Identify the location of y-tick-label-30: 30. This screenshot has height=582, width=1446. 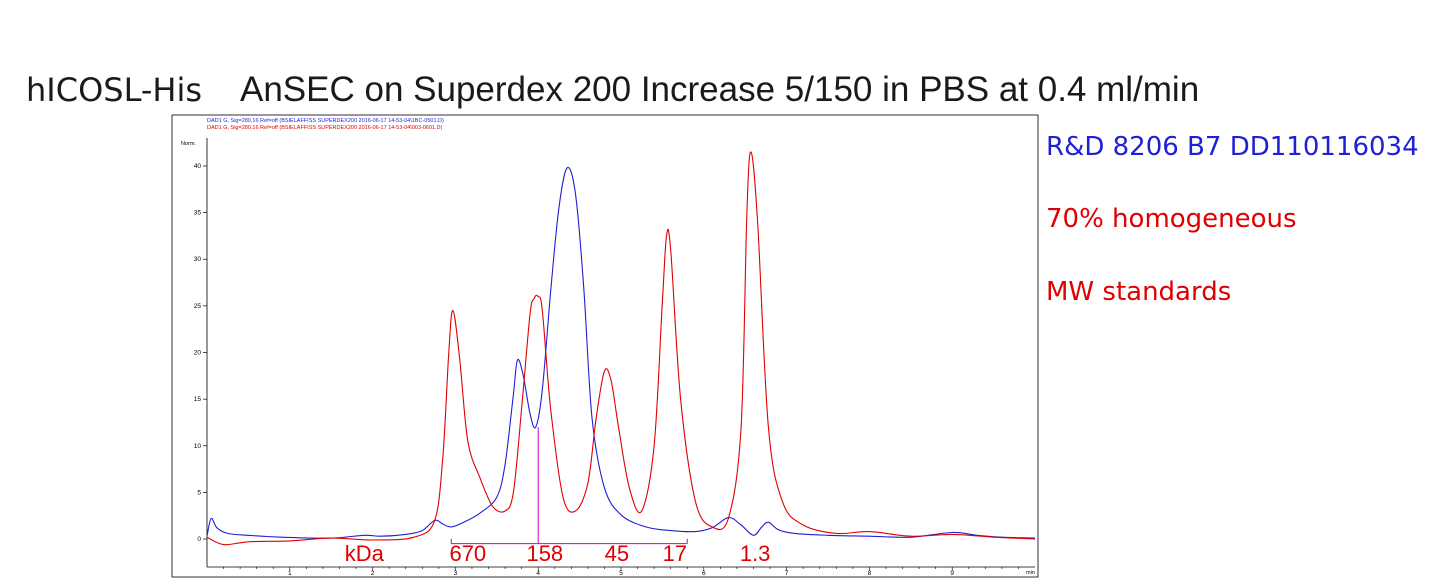
(198, 259).